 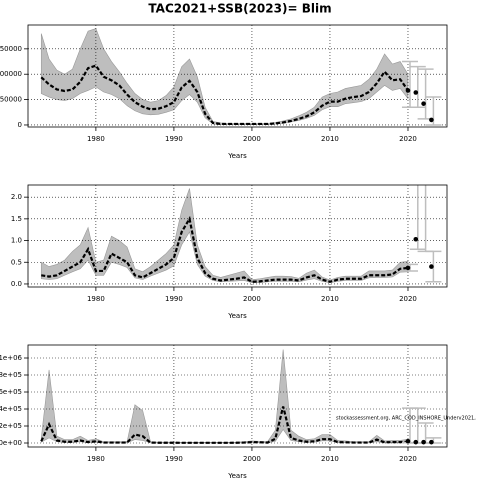 I want to click on y-tick-label: 1.0, so click(x=16, y=241).